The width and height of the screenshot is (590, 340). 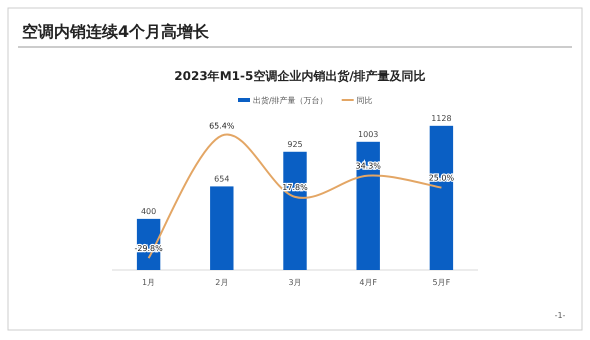 What do you see at coordinates (300, 76) in the screenshot?
I see `chart-subtitle: 2023年M1-5空调企业内销出货/排产量及同比` at bounding box center [300, 76].